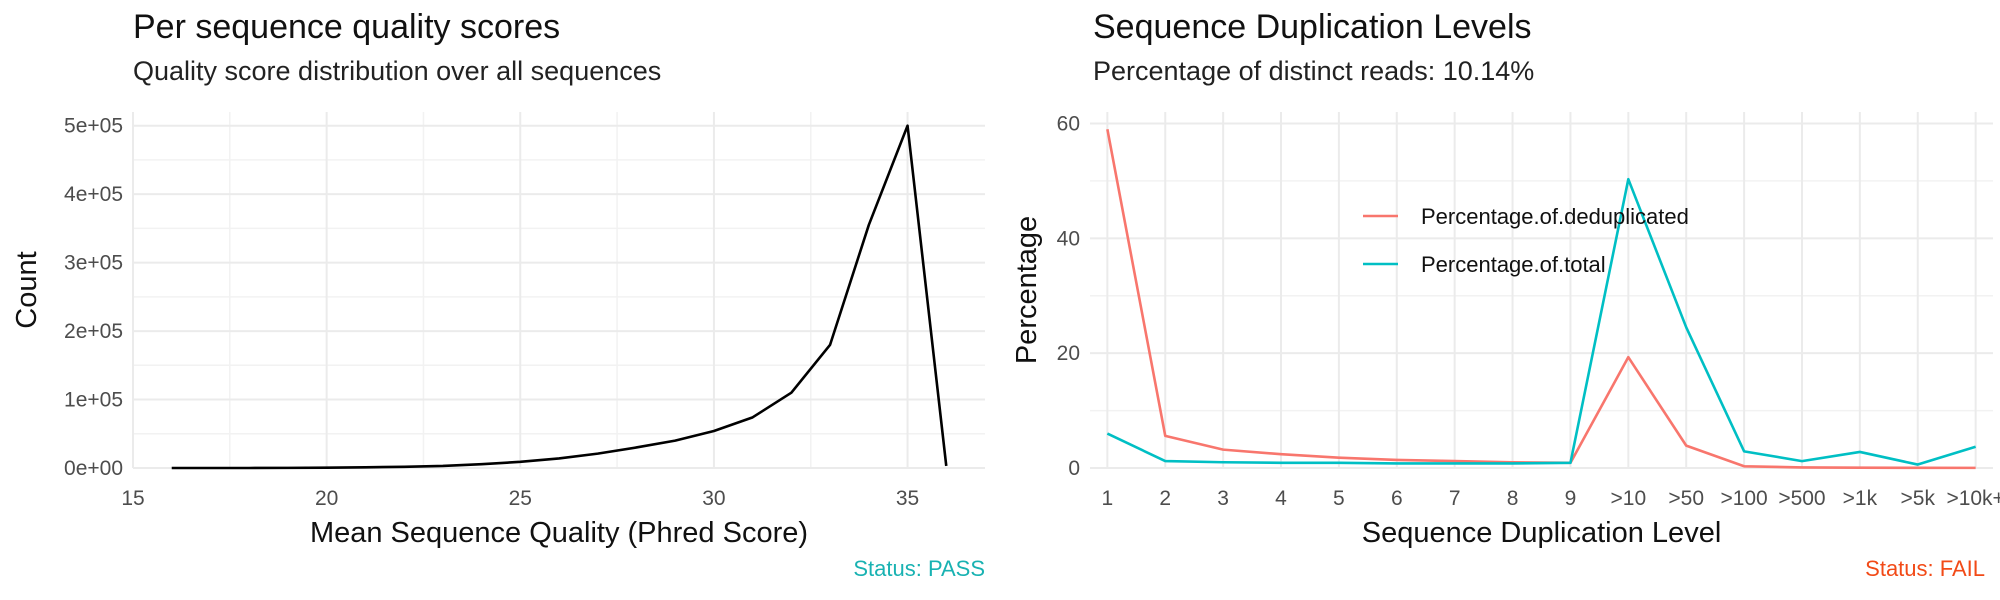 The image size is (2000, 600). I want to click on x-tick-label: 35, so click(907, 498).